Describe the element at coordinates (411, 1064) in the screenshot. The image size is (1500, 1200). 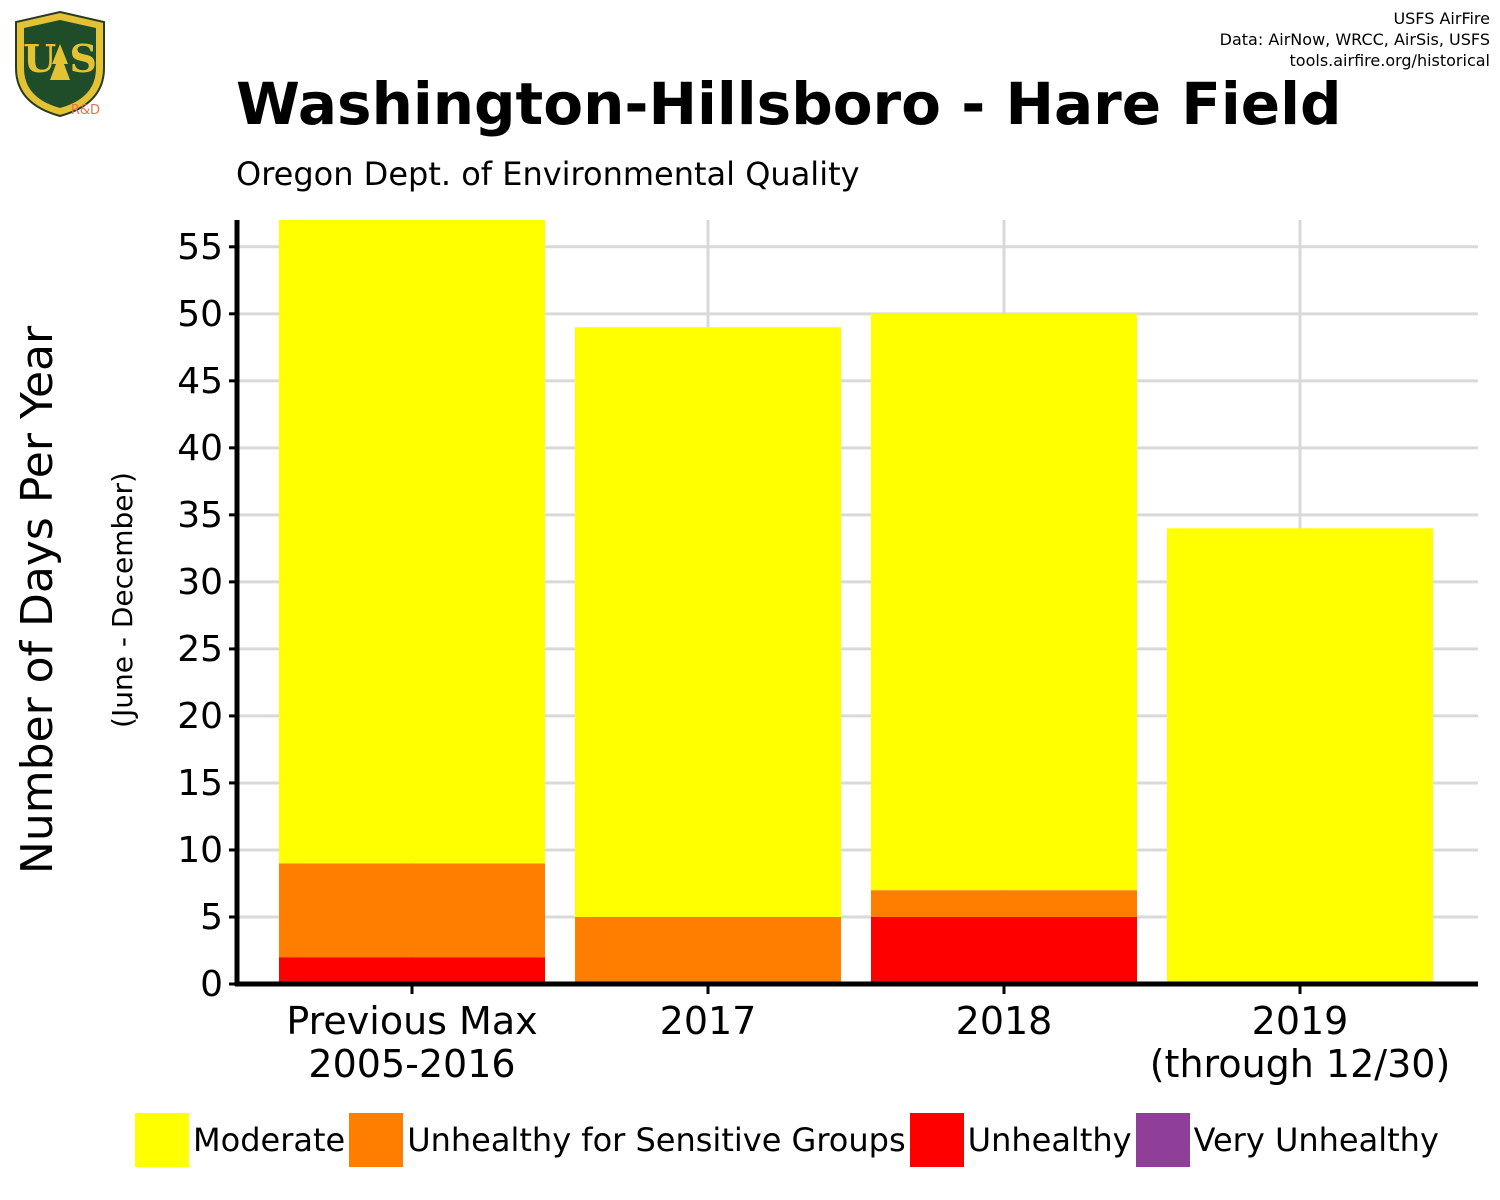
I see `x-tick-label: 2005-2016` at that location.